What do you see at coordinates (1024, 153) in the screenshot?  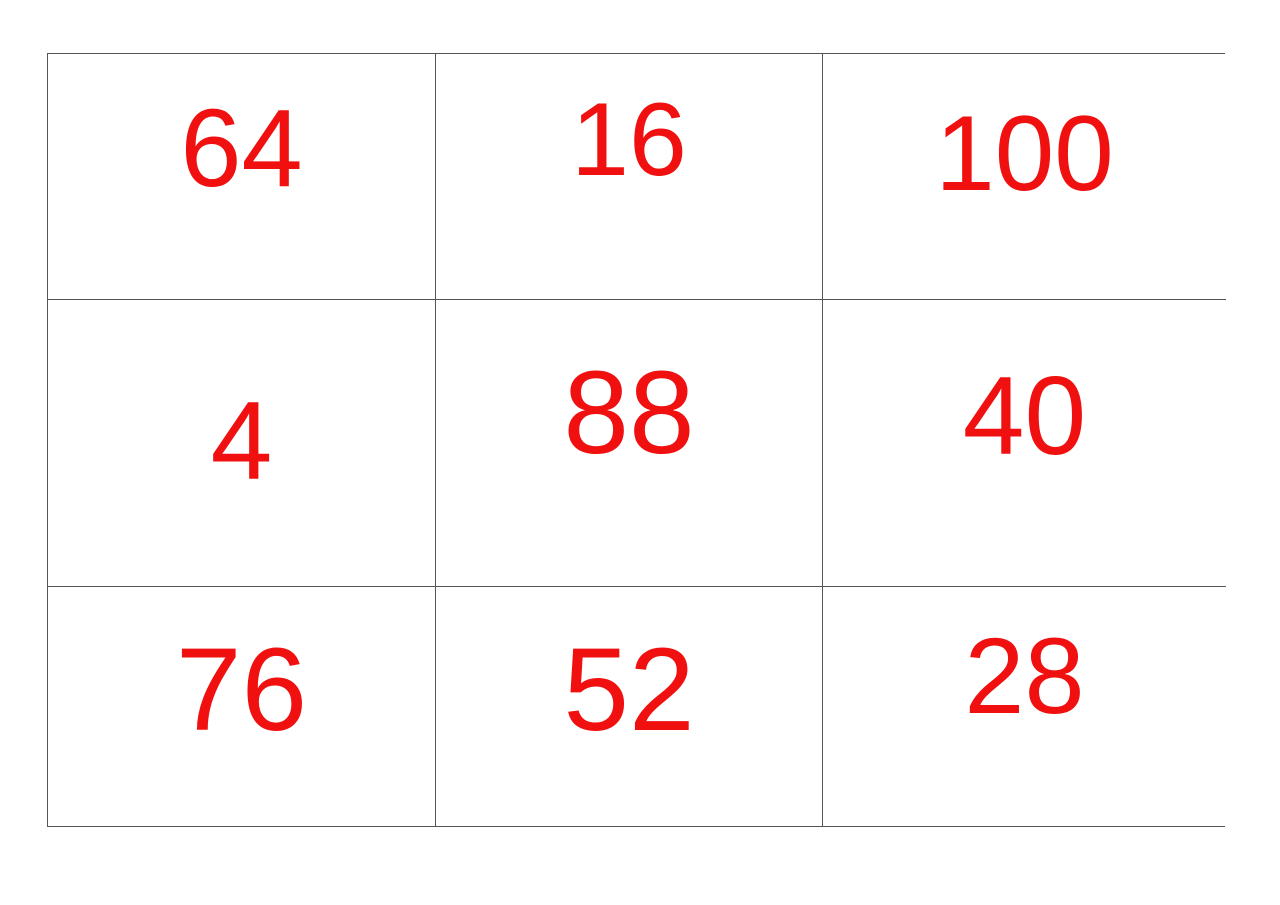 I see `cell-number: 100` at bounding box center [1024, 153].